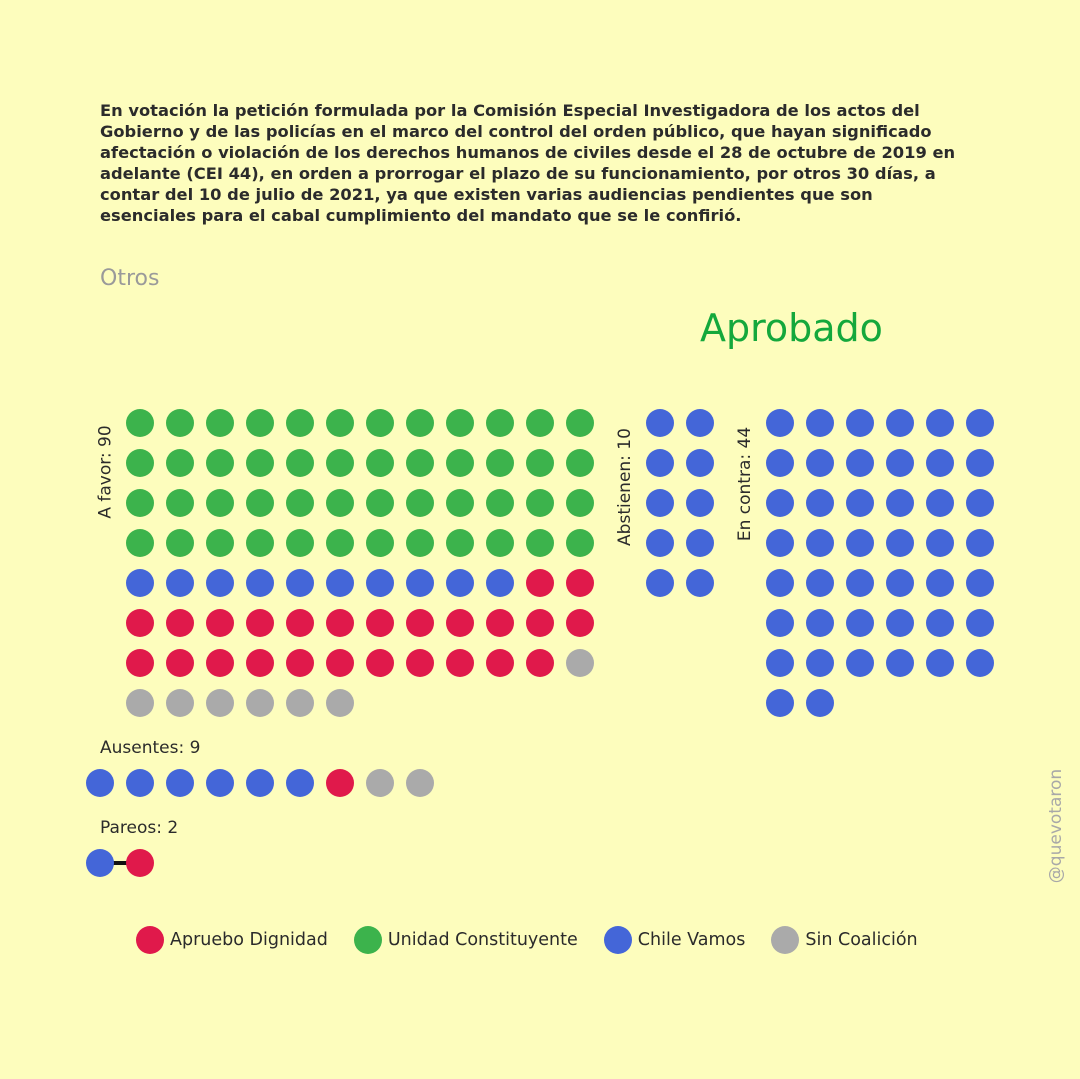 This screenshot has width=1080, height=1079. Describe the element at coordinates (1056, 826) in the screenshot. I see `author-handle: @quevotaron` at that location.